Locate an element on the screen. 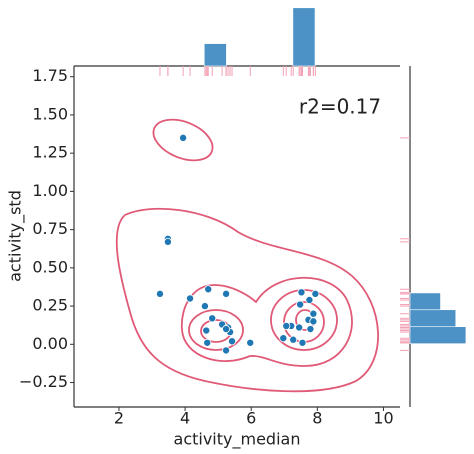  y-tick-label: 1.75 is located at coordinates (50, 75).